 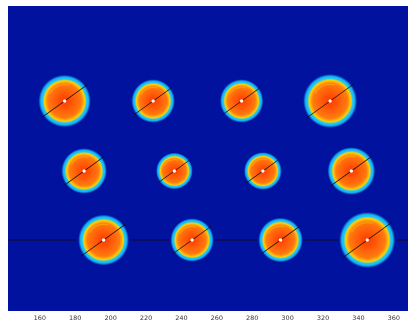 I want to click on x-axis-ticks: 160 180 200 220 240 260 280 300 320 340 360, so click(x=217, y=318).